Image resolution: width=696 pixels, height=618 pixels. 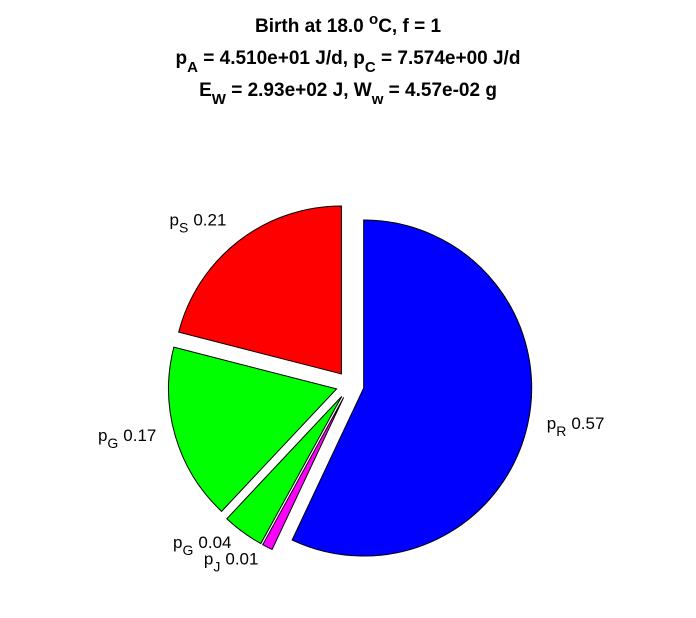 I want to click on slice-label: pG 0.17, so click(x=127, y=438).